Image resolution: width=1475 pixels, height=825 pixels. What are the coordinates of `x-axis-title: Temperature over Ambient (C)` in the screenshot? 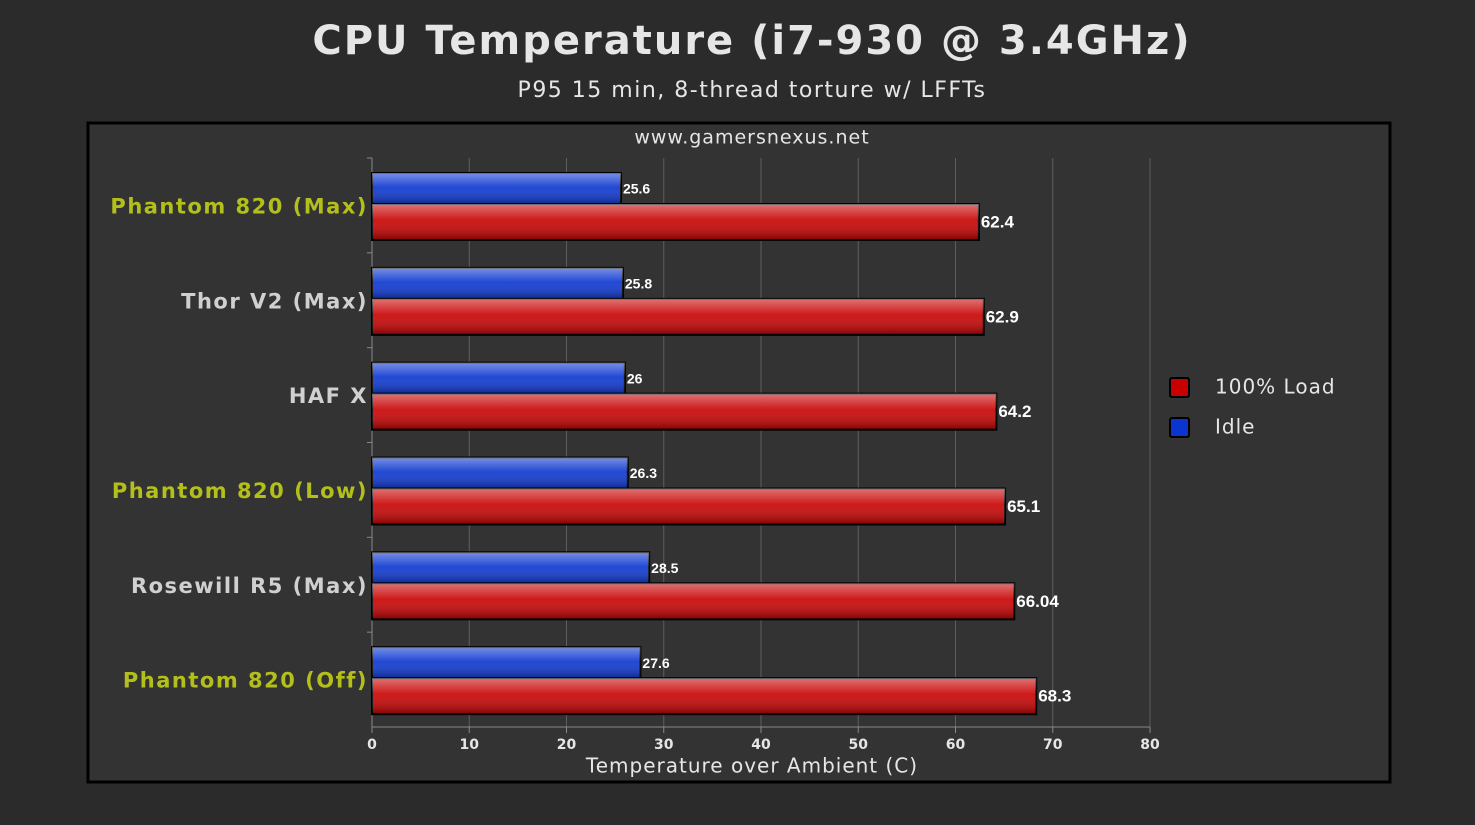 It's located at (751, 766).